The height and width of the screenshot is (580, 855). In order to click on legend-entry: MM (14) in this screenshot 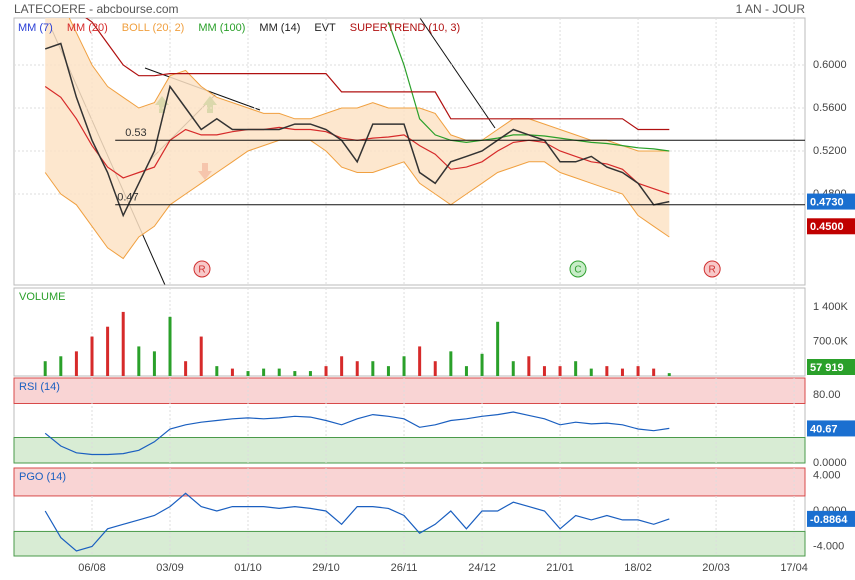, I will do `click(279, 28)`.